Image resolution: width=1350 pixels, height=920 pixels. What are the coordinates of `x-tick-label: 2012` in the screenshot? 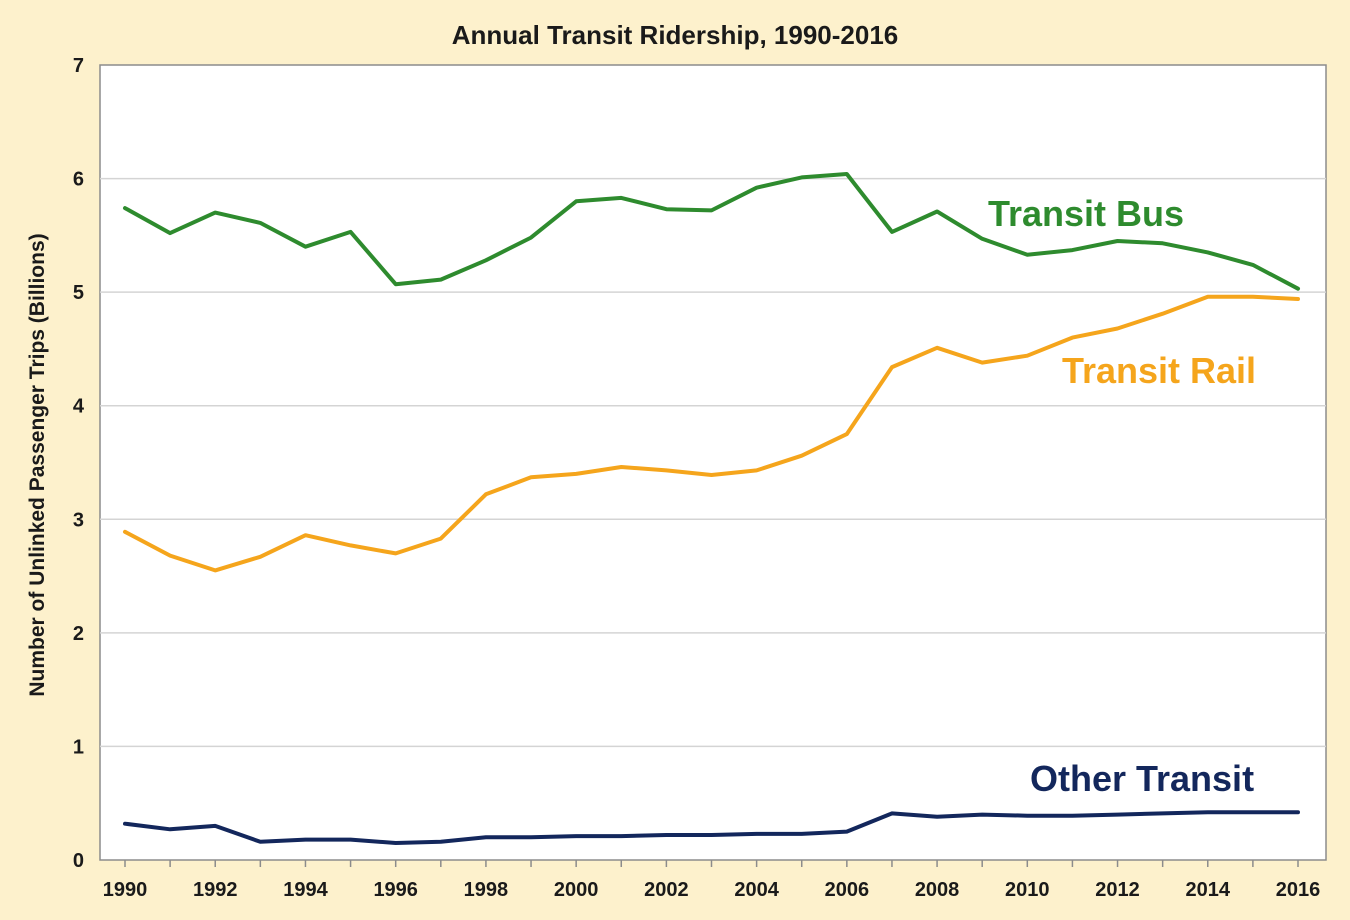 It's located at (1117, 890).